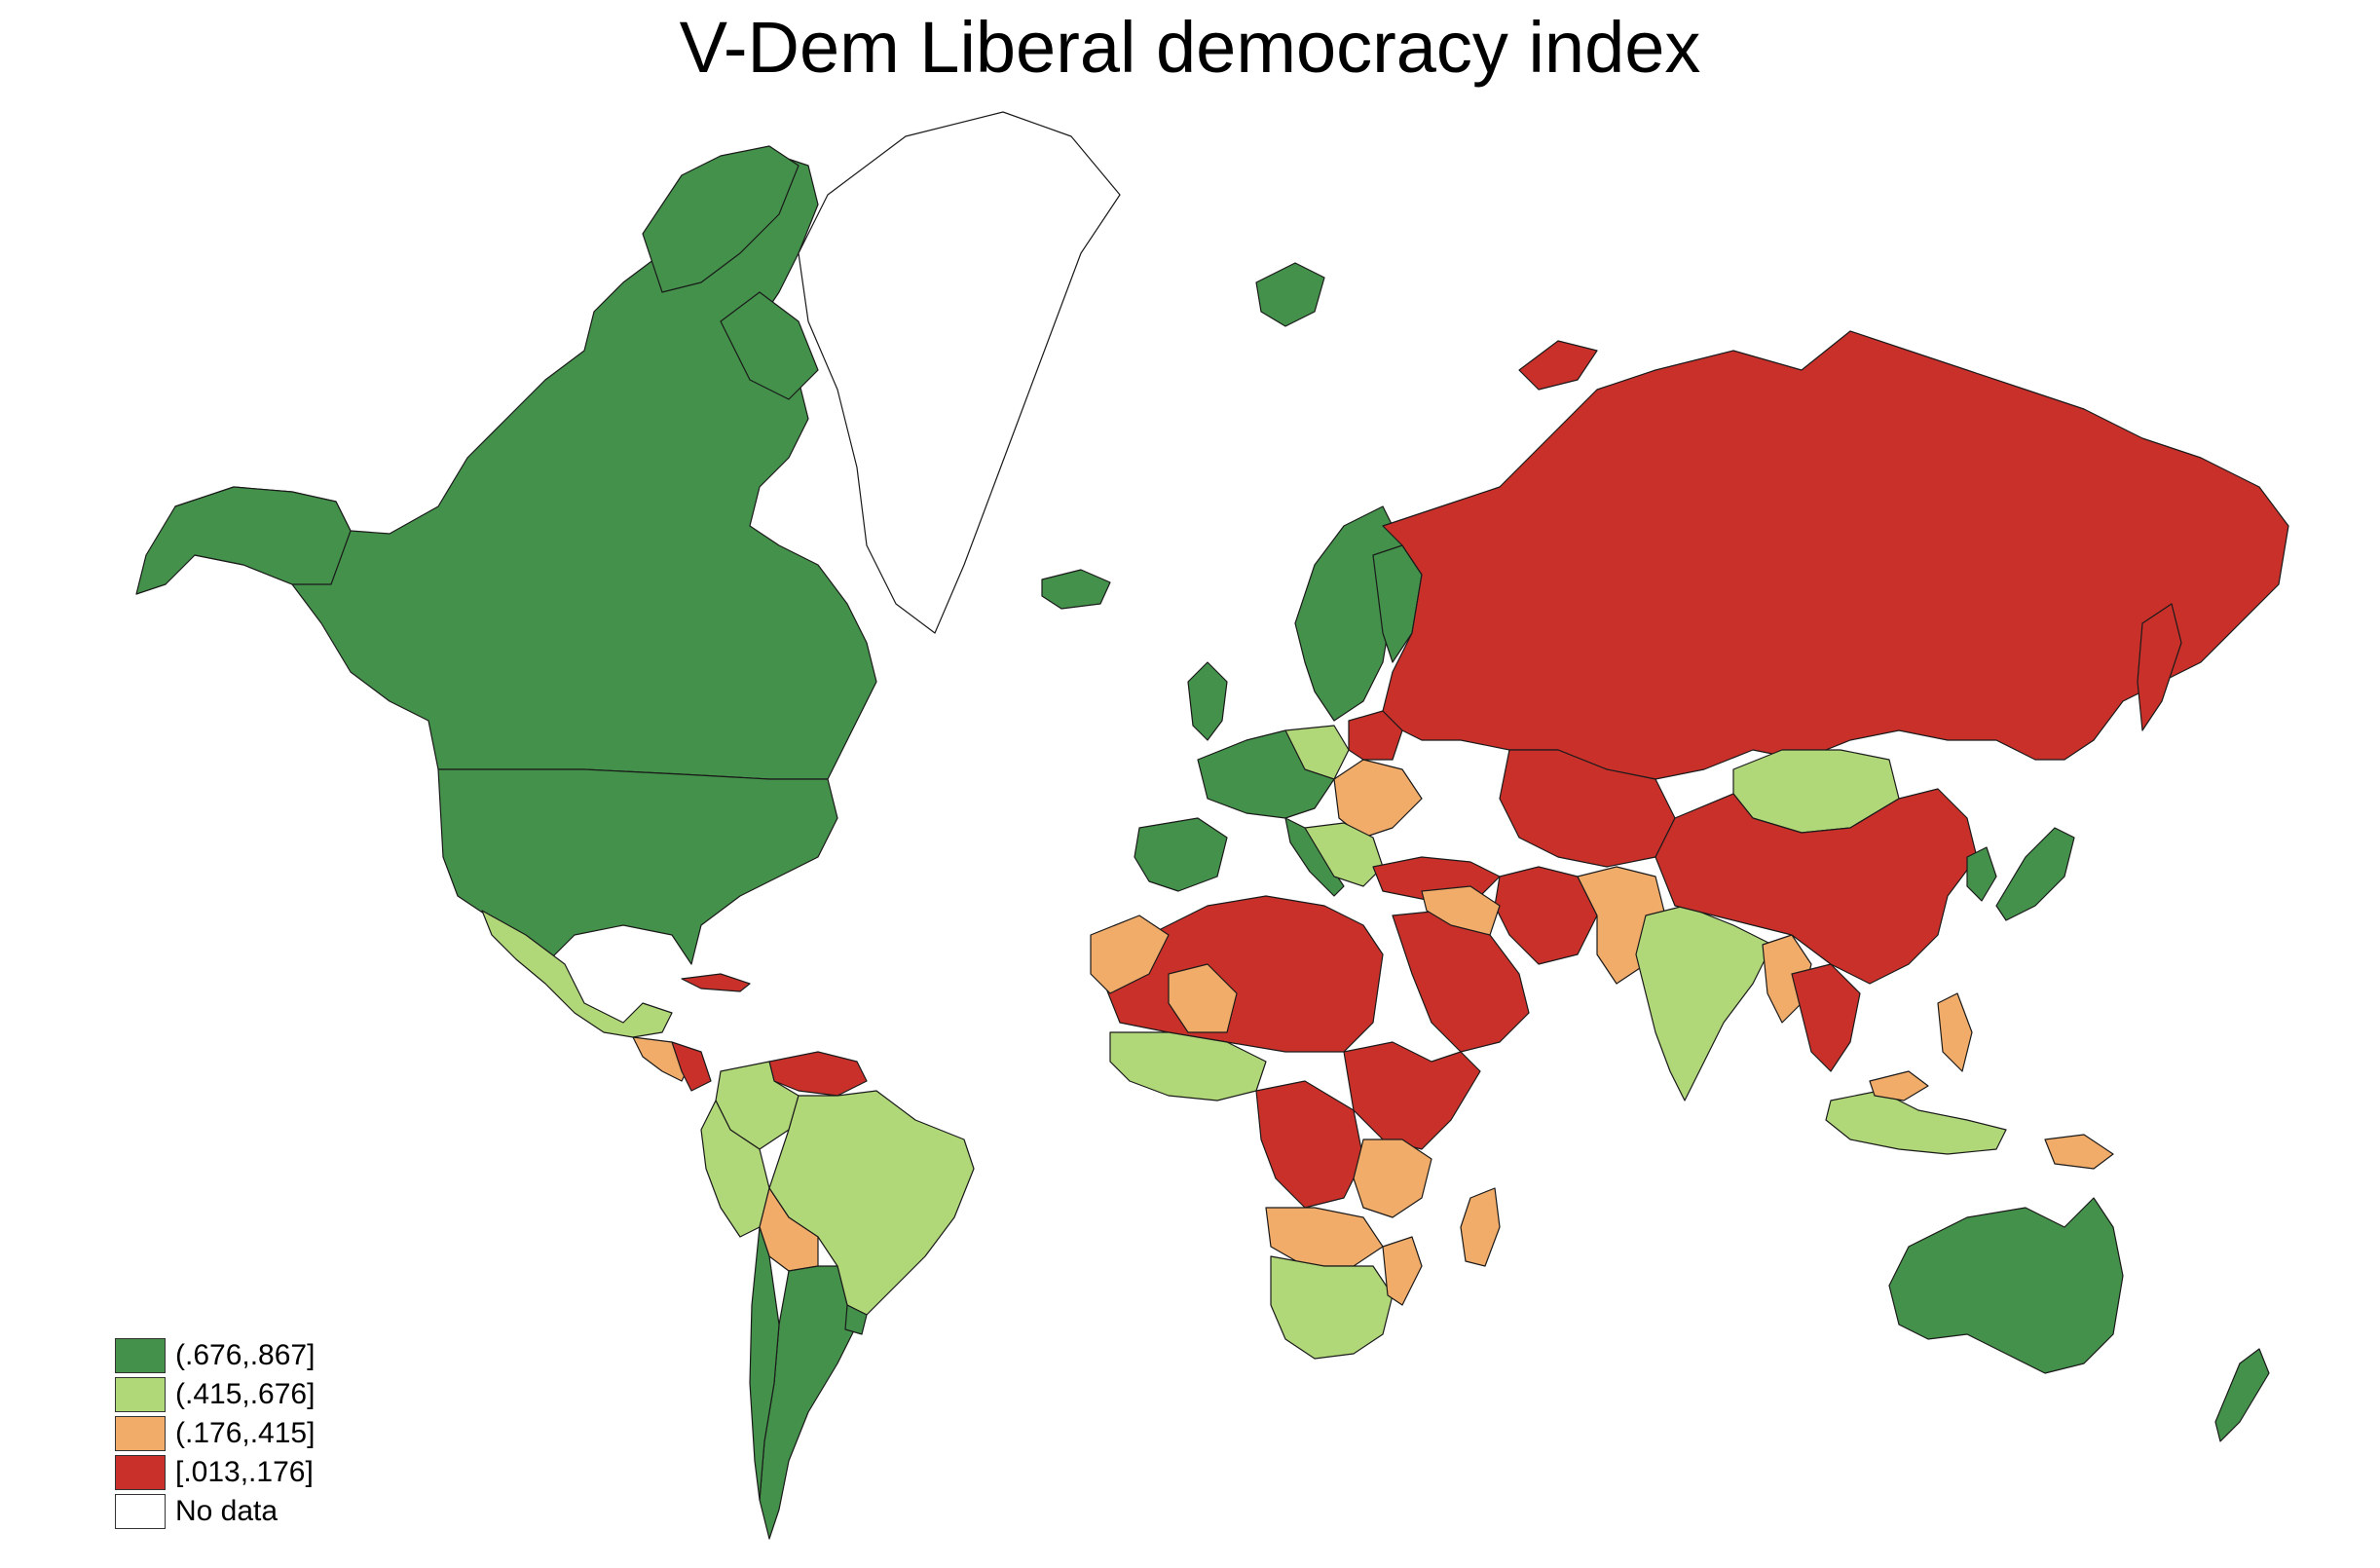  What do you see at coordinates (691, 1066) in the screenshot?
I see `country-nicaragua` at bounding box center [691, 1066].